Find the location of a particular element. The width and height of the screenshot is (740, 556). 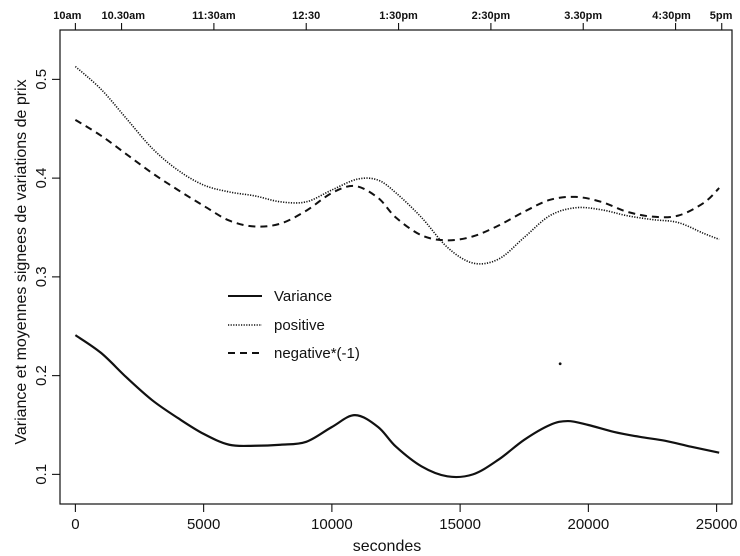

x-tick-label-0: 0 is located at coordinates (75, 524).